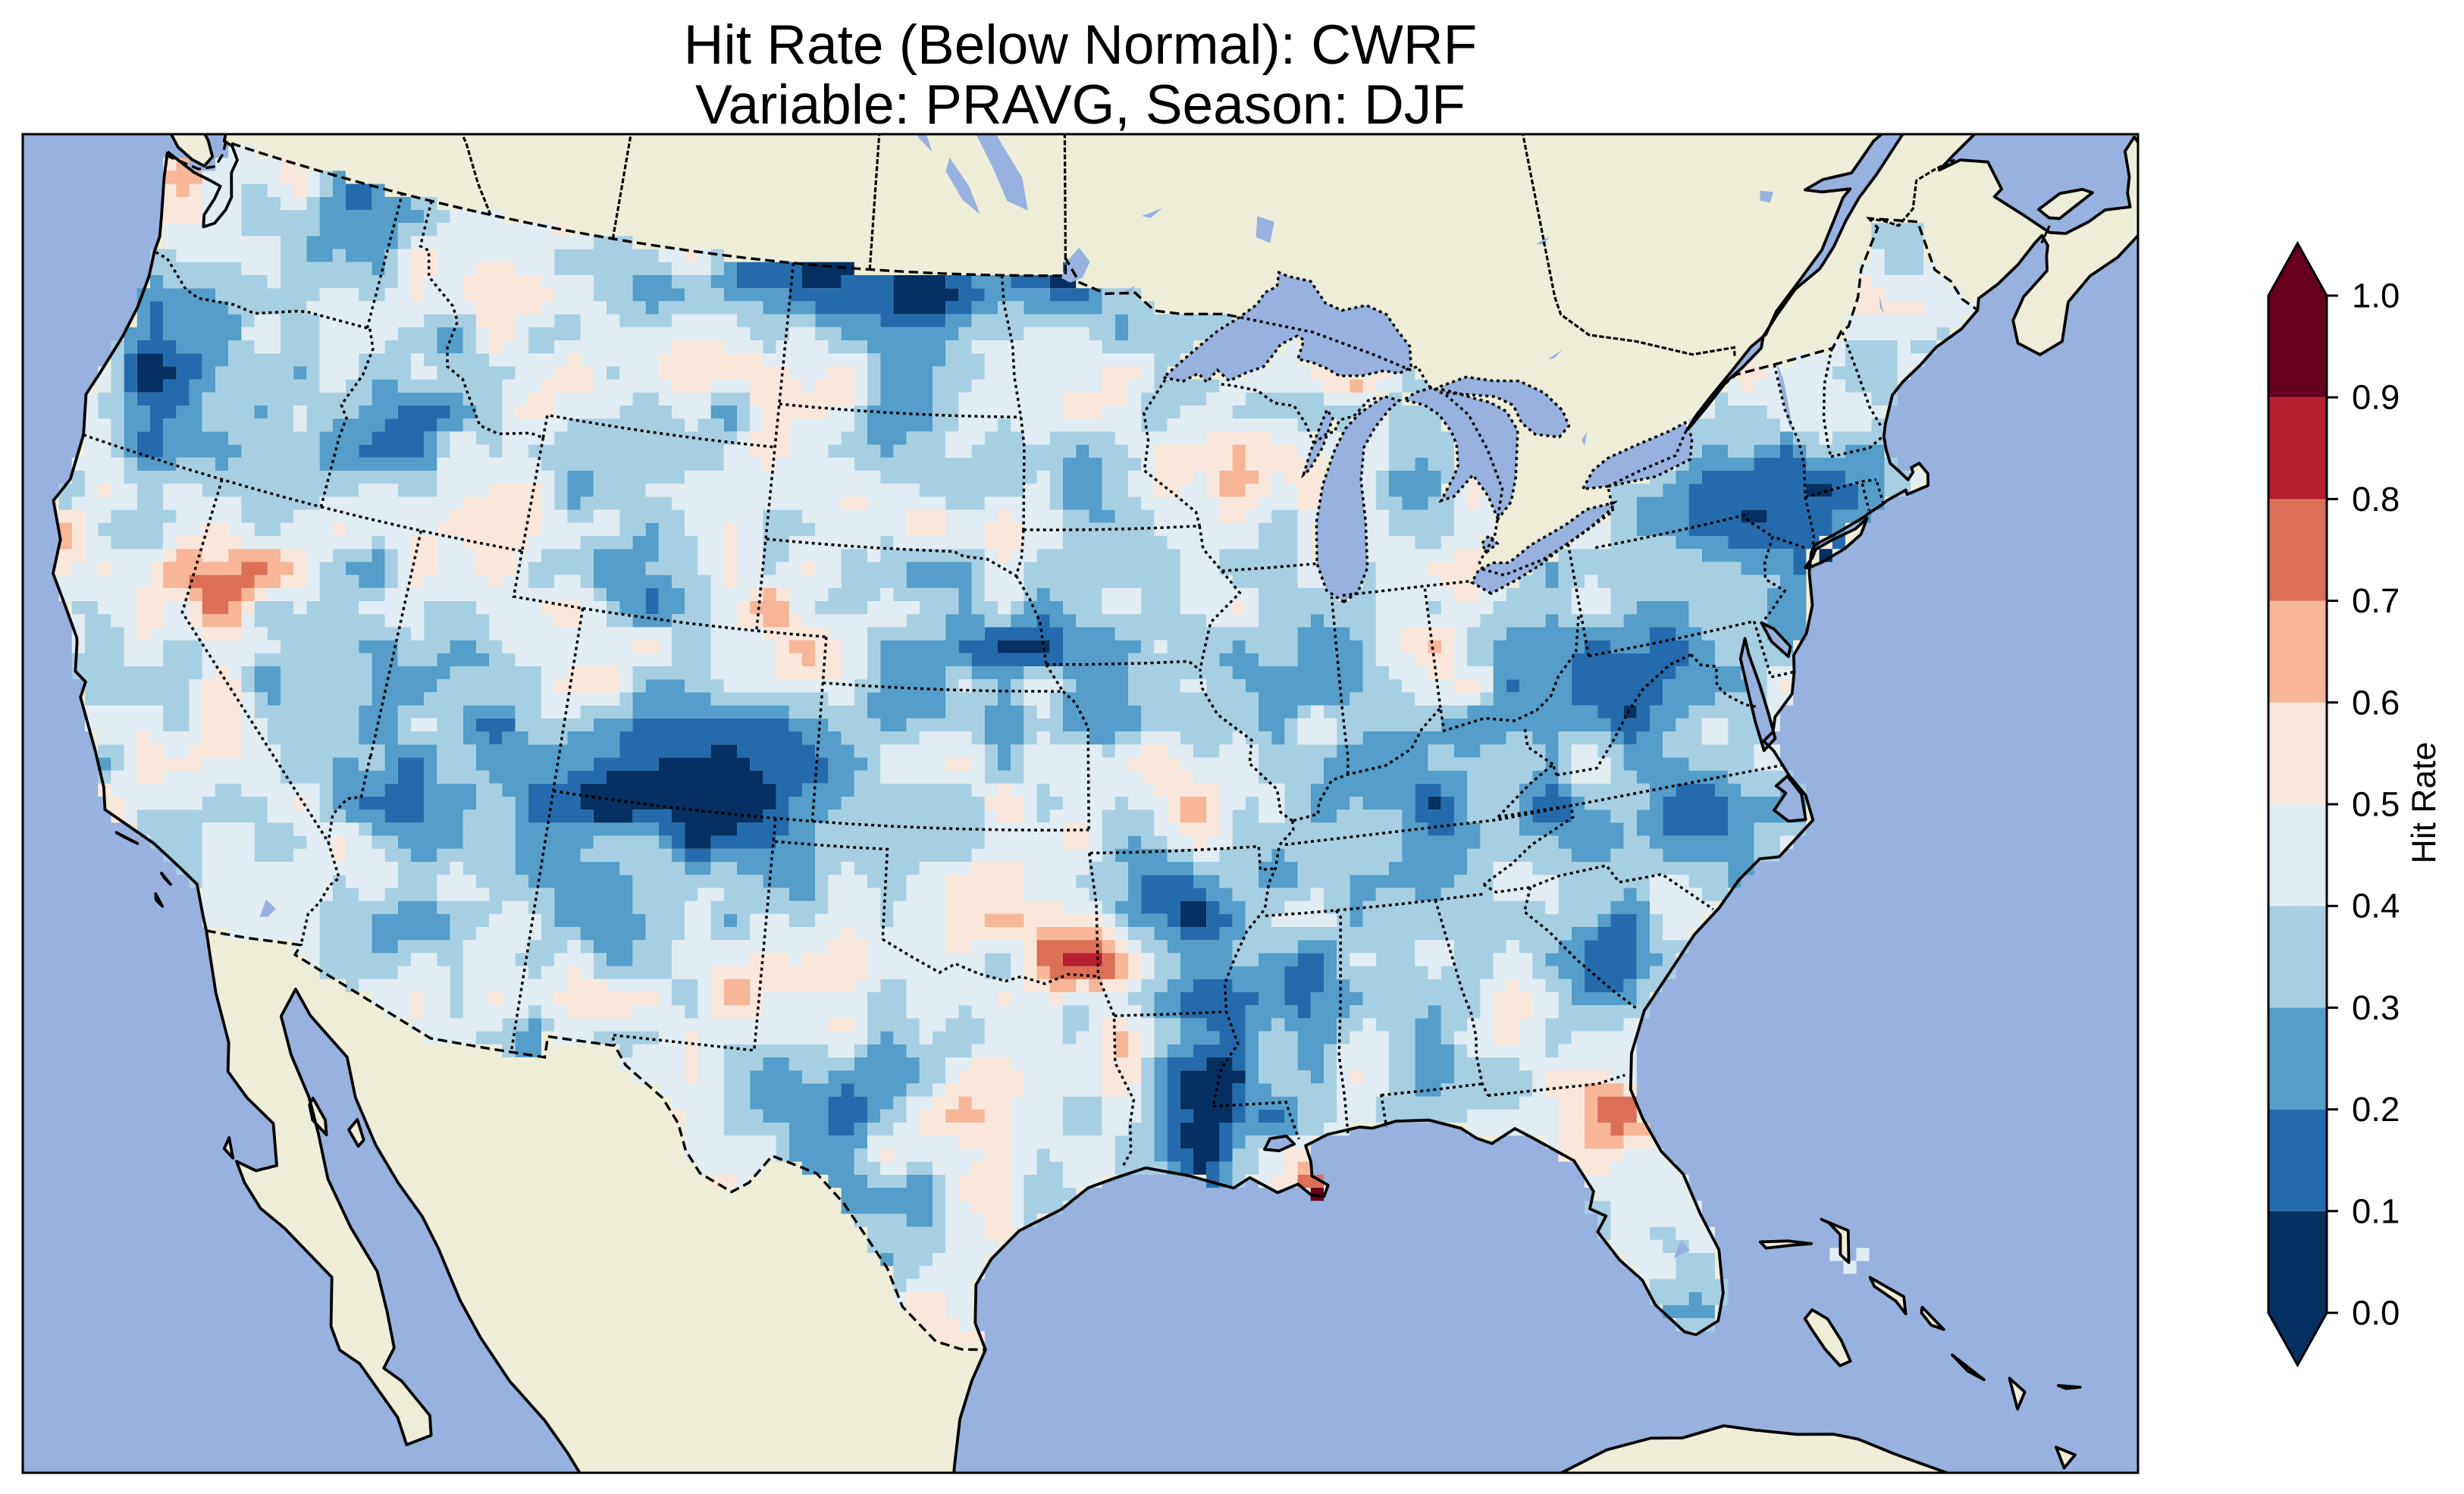 This screenshot has width=2464, height=1494. What do you see at coordinates (2376, 600) in the screenshot?
I see `svg-text: 0.7` at bounding box center [2376, 600].